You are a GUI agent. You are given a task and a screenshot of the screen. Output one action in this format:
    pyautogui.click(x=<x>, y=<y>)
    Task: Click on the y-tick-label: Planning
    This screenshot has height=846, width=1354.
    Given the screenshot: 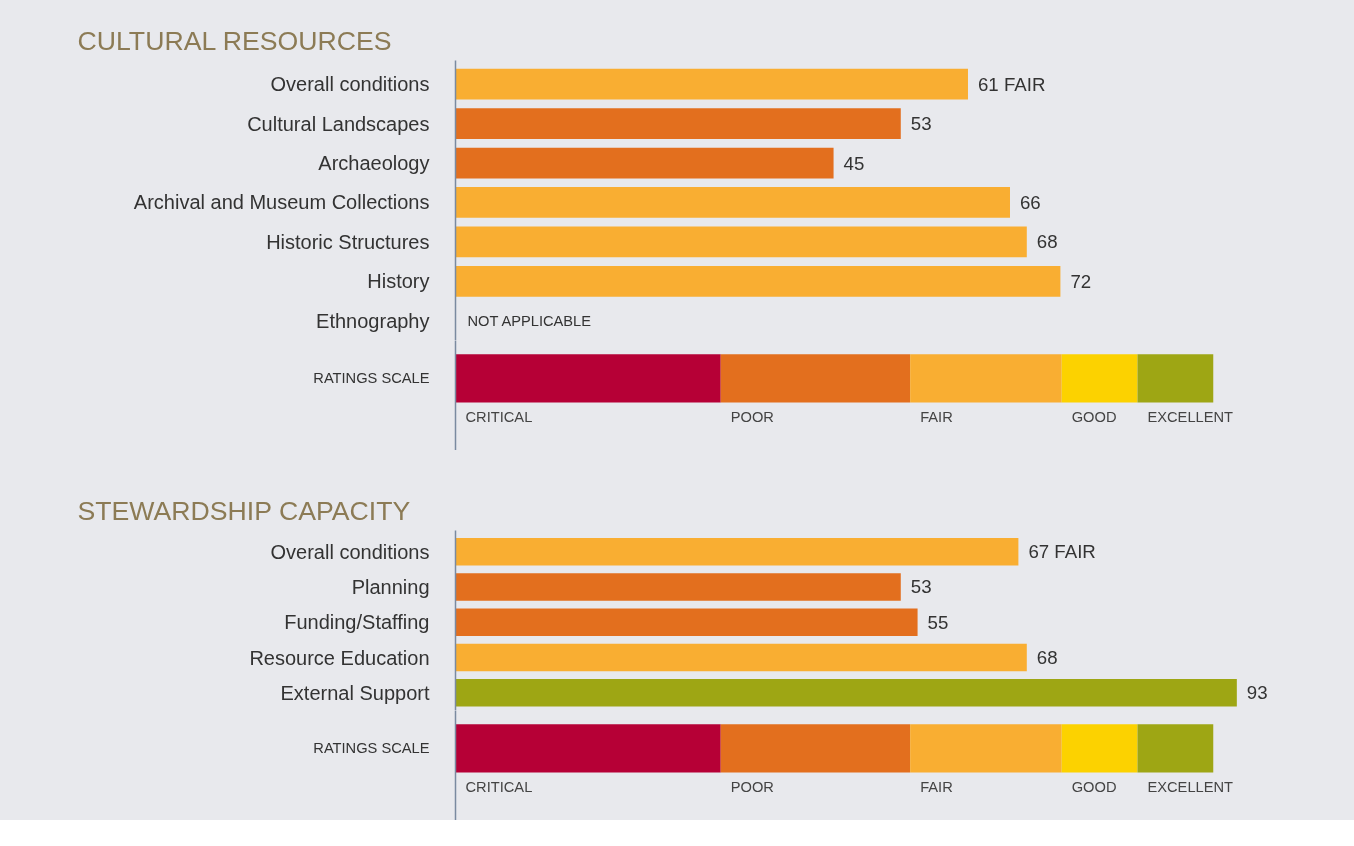 What is the action you would take?
    pyautogui.click(x=390, y=586)
    